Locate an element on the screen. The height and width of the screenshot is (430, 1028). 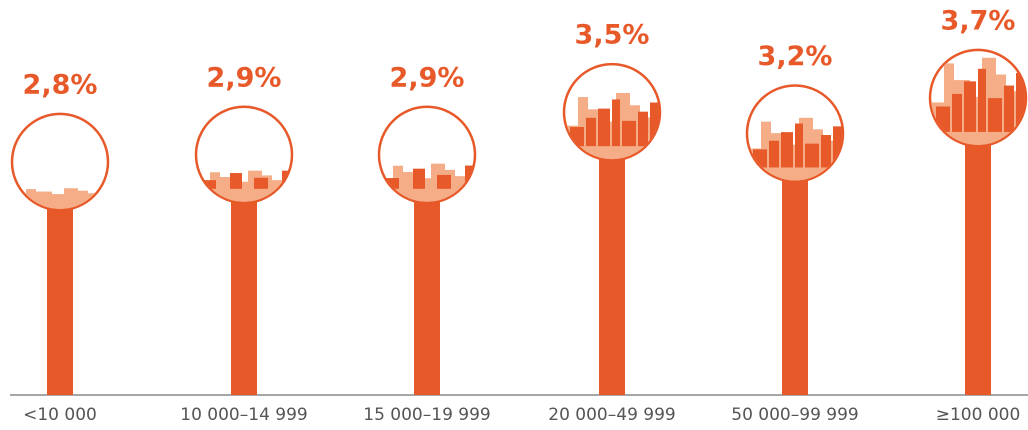
category-label: 15 000–19 999 is located at coordinates (426, 415).